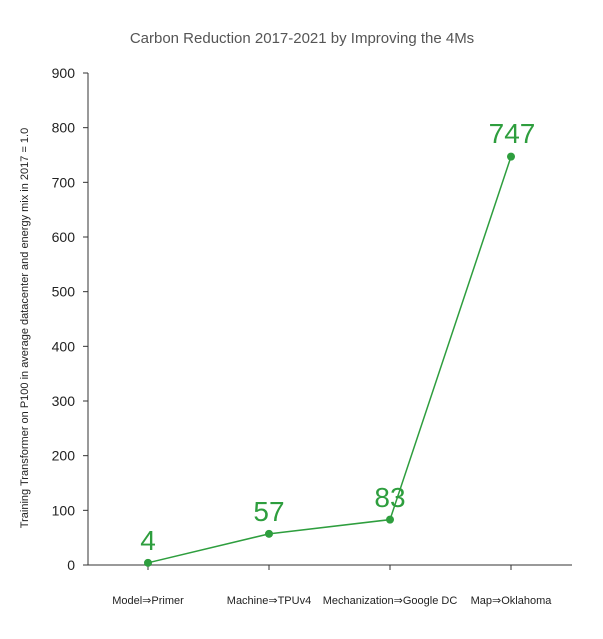  I want to click on y-tick-label: 900, so click(64, 73).